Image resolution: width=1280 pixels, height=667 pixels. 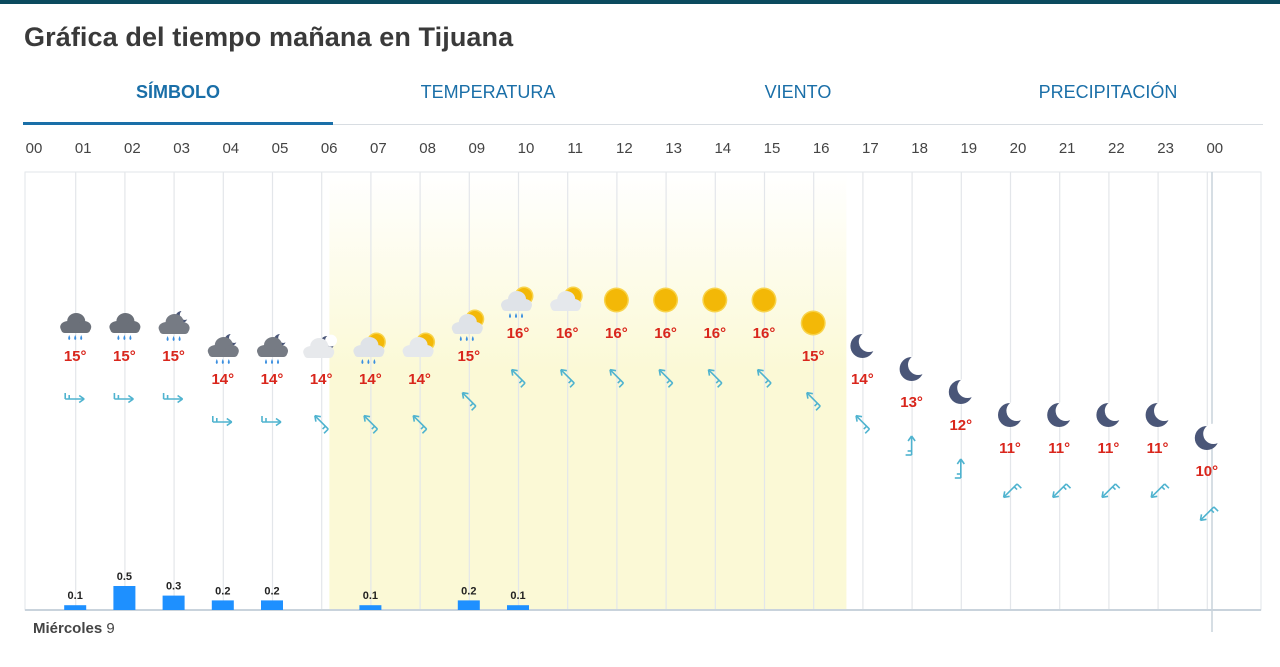 What do you see at coordinates (1215, 148) in the screenshot?
I see `hour-label: 00` at bounding box center [1215, 148].